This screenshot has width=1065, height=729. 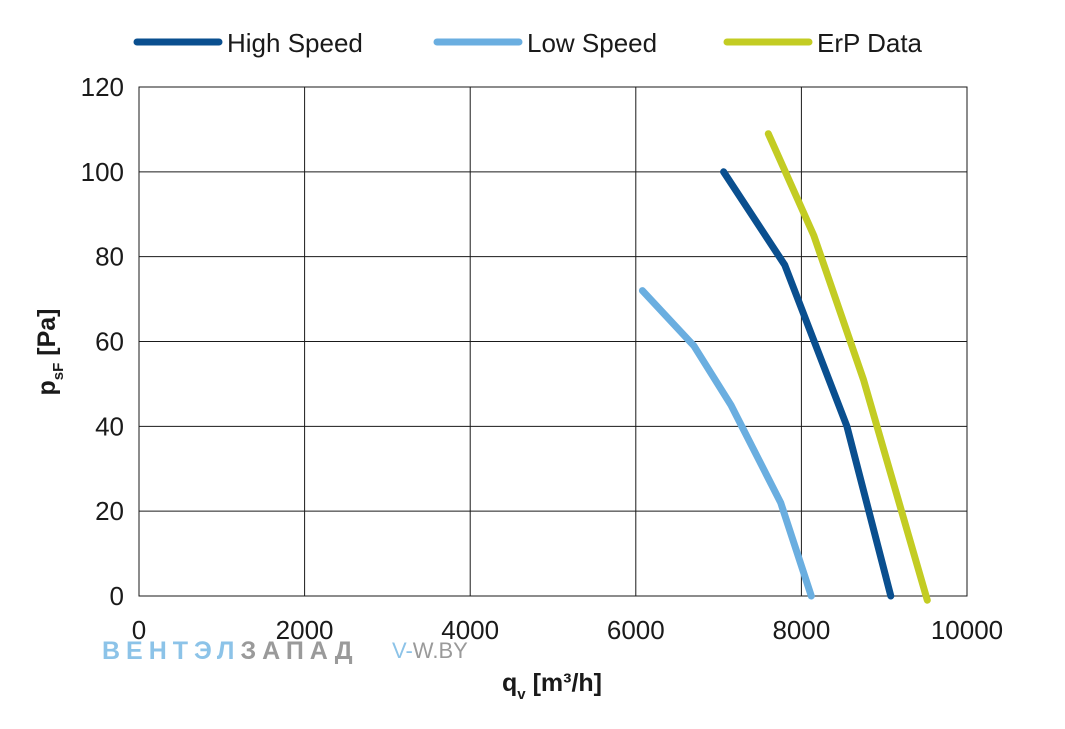 What do you see at coordinates (109, 426) in the screenshot?
I see `y-tick-label: 40` at bounding box center [109, 426].